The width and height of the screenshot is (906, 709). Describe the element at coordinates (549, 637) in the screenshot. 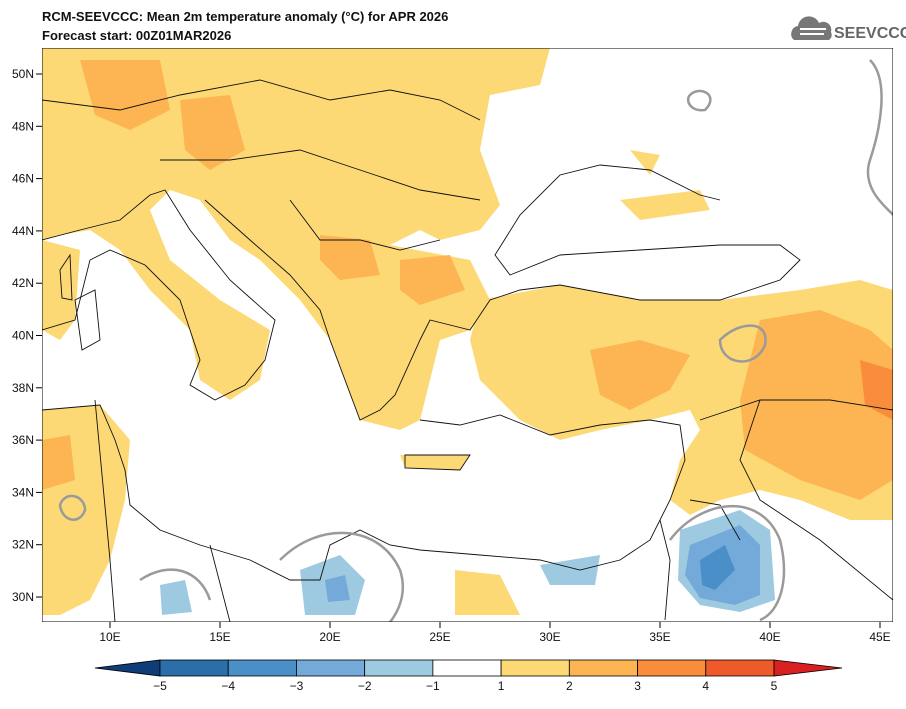

I see `lon-label: 30E` at that location.